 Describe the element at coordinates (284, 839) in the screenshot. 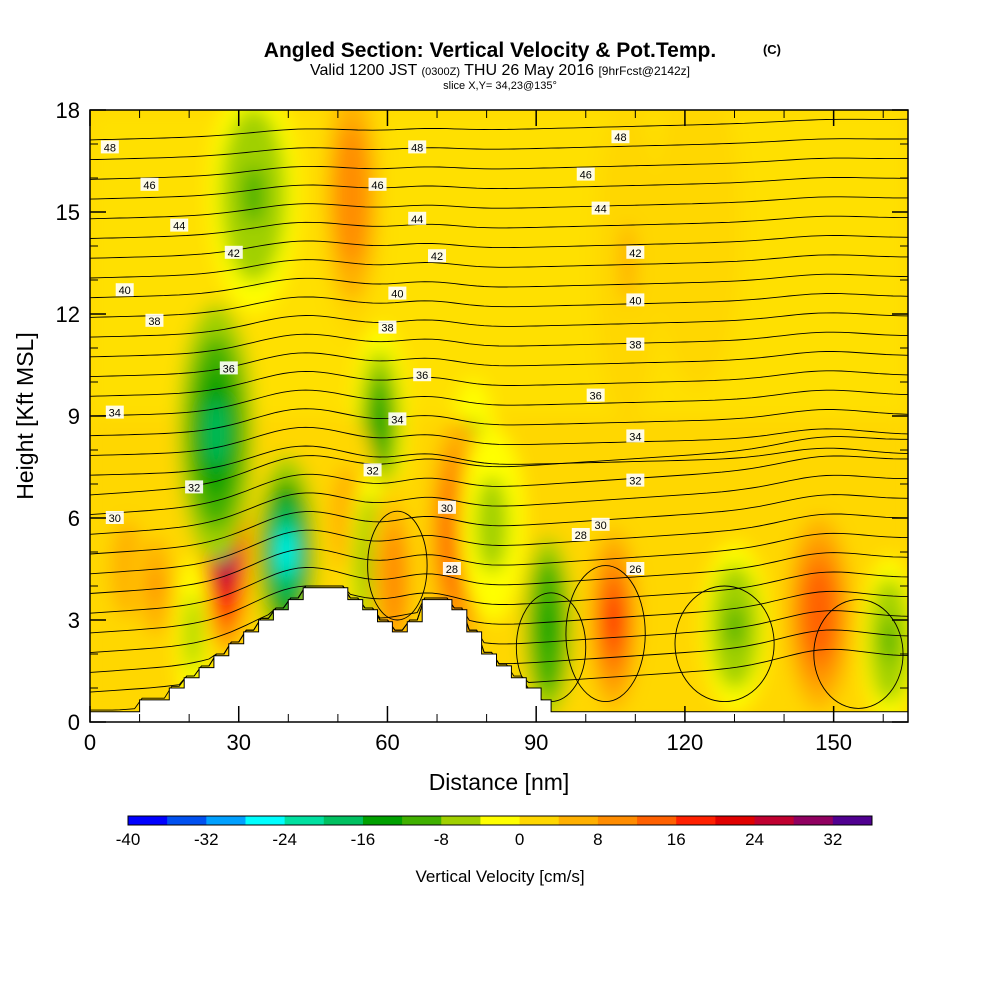

I see `colorbar-tick-label: -24` at that location.